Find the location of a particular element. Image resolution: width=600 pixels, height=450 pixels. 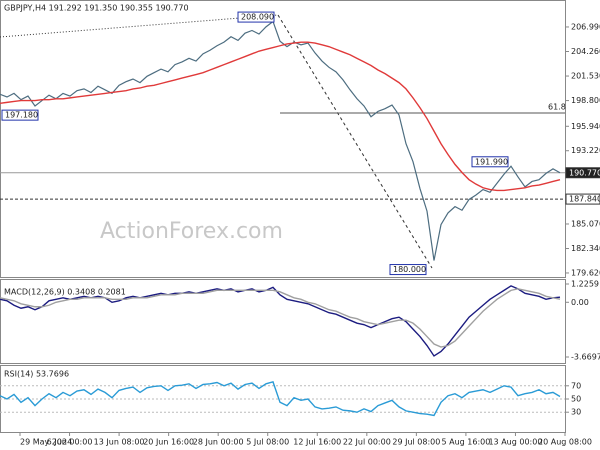

y-tick-label: -3.6697 is located at coordinates (585, 357).